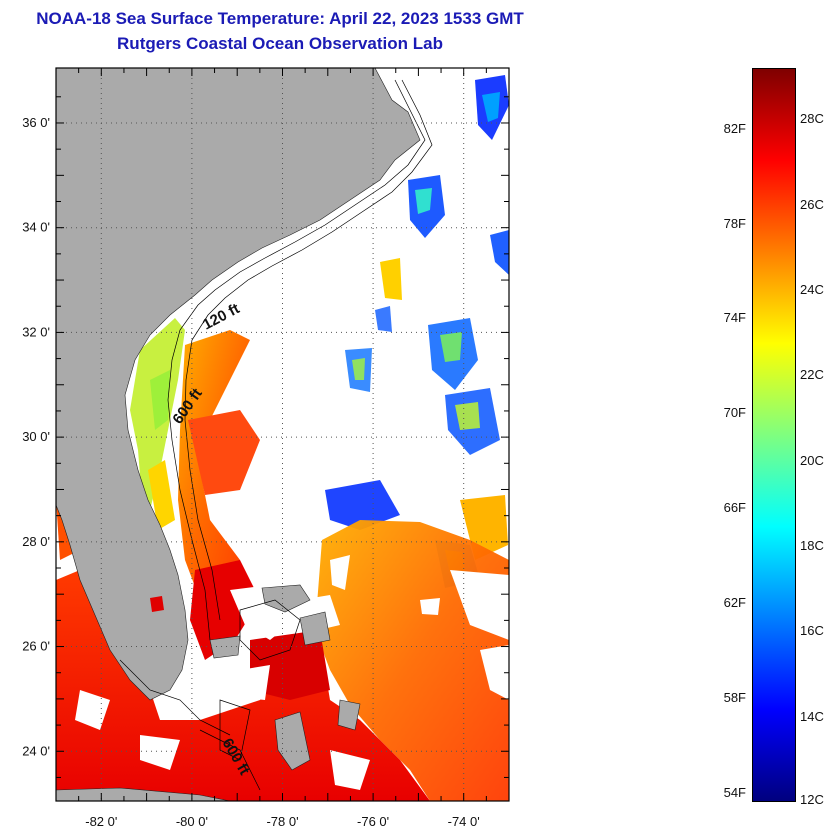 The image size is (833, 832). I want to click on land-bahamas, so click(285, 677).